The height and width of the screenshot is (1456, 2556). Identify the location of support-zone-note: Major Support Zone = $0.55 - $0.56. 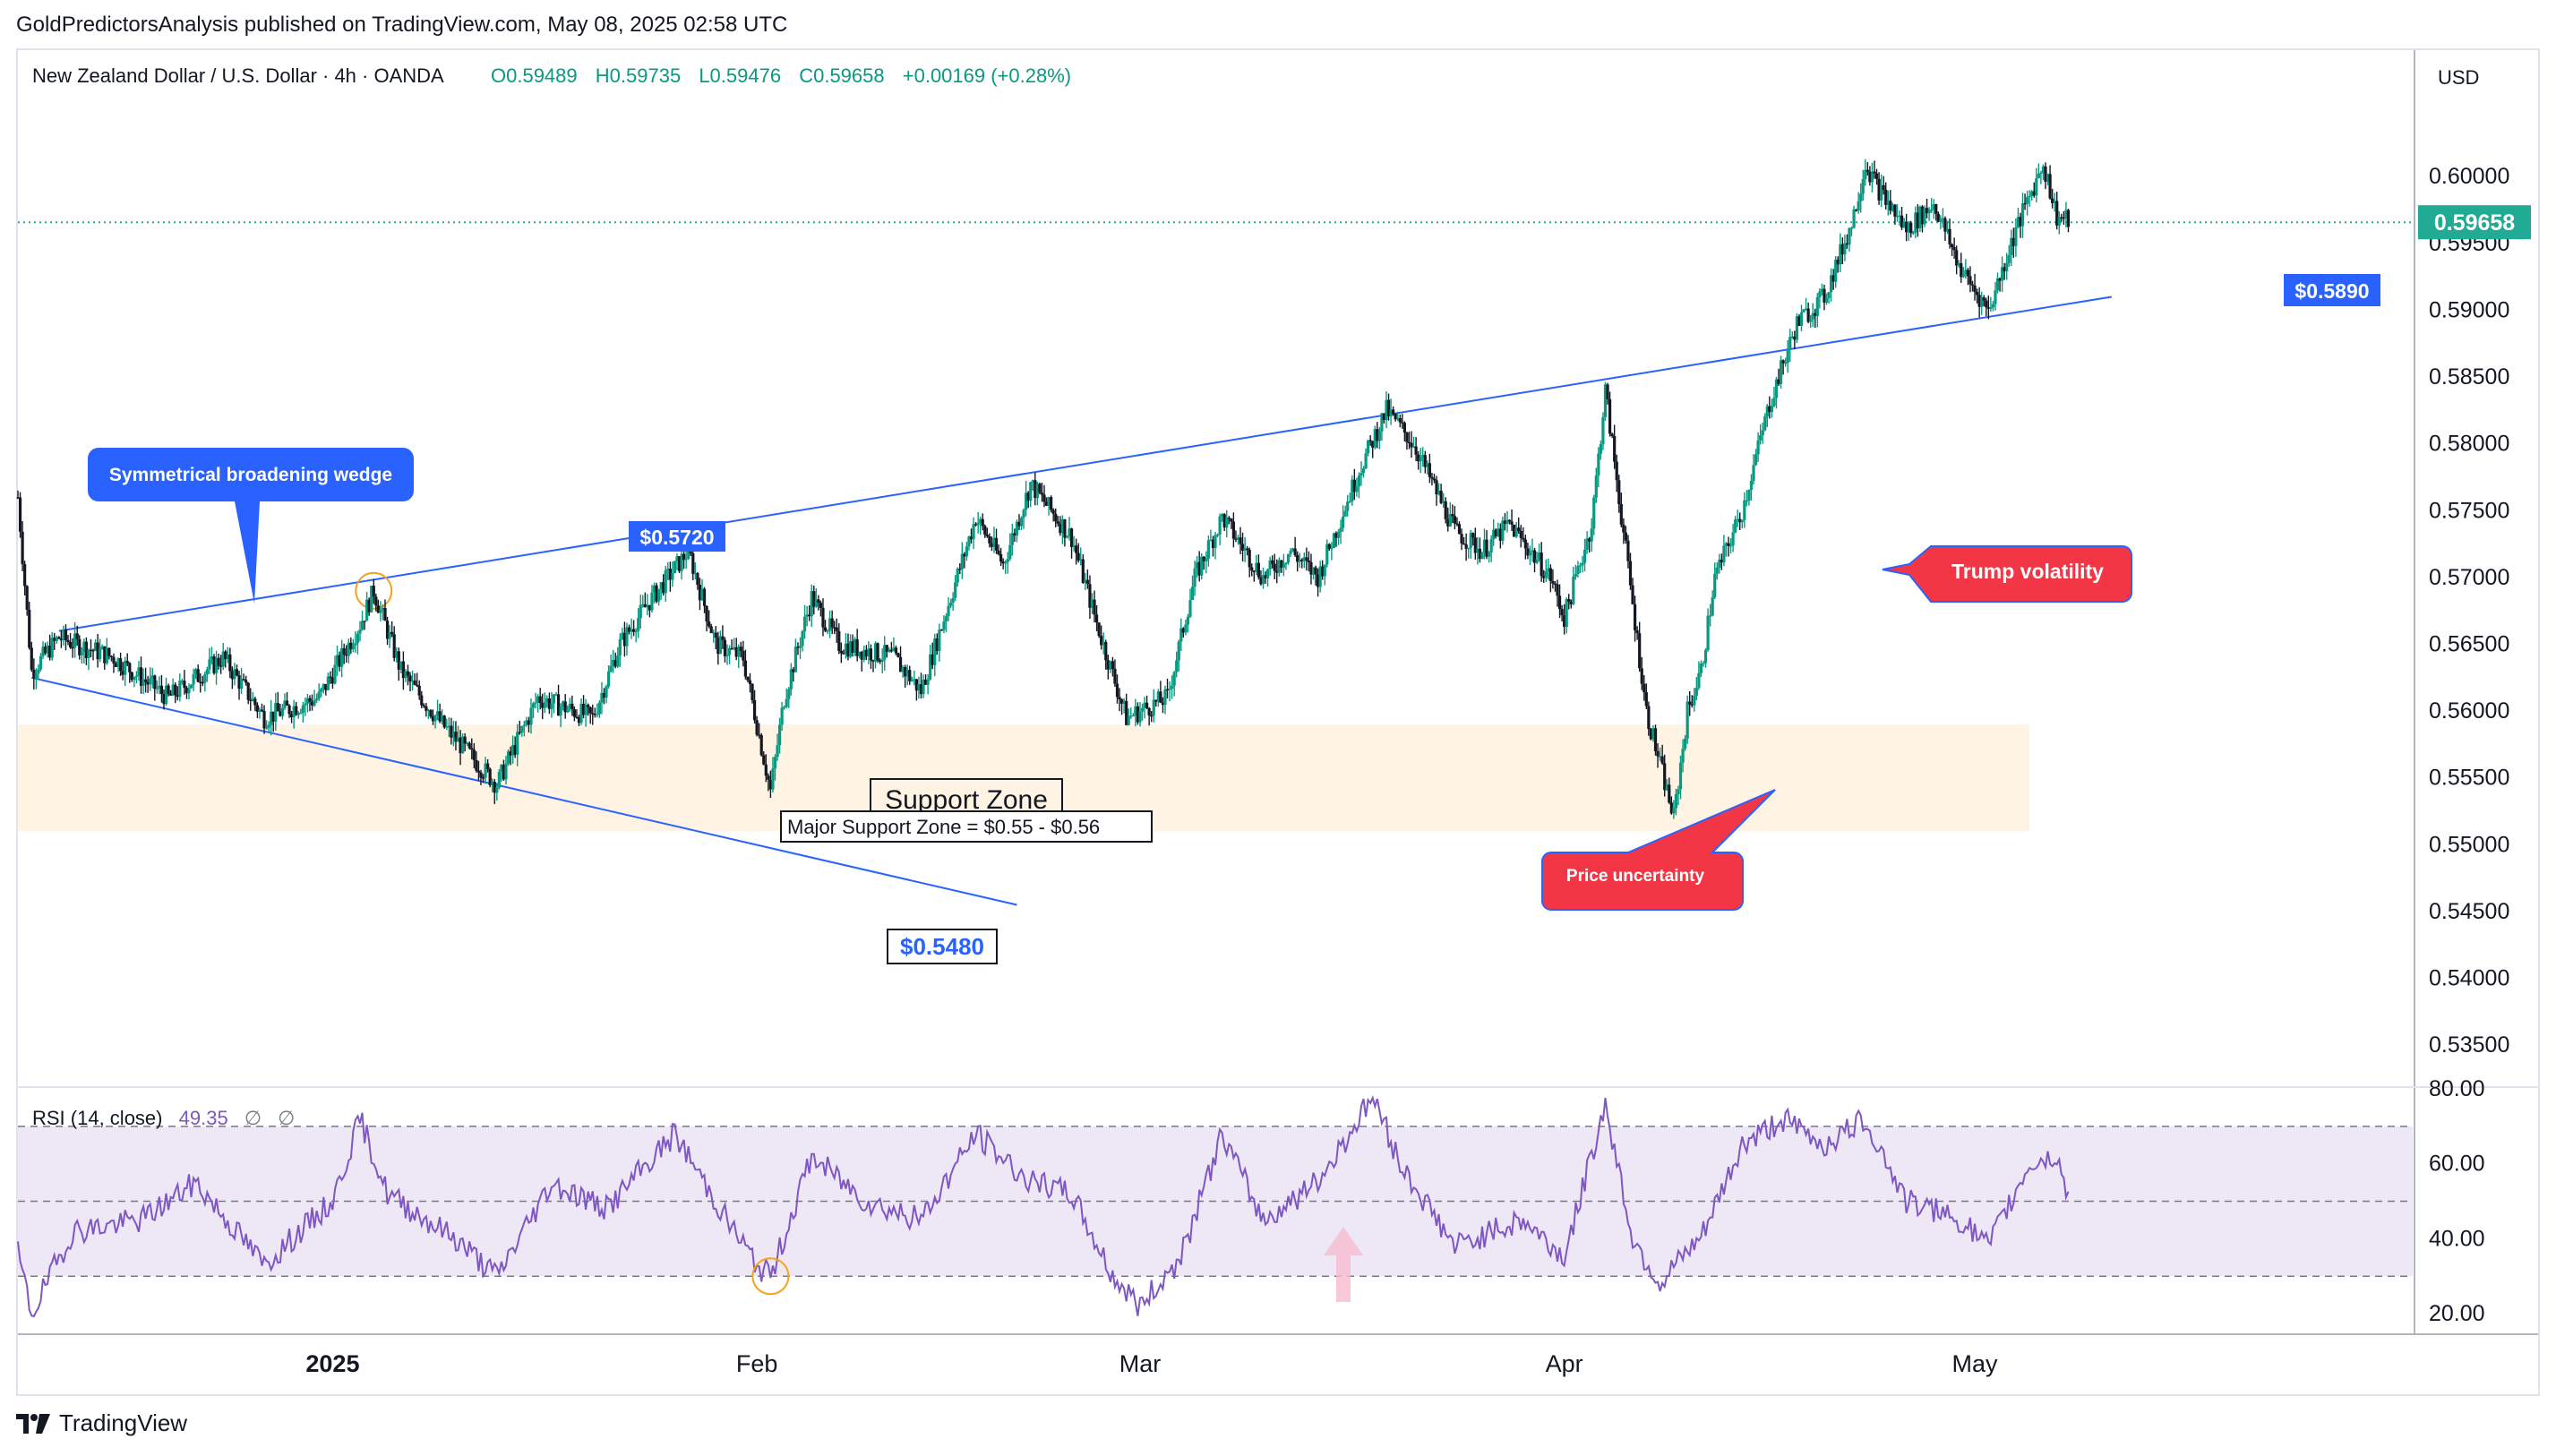
(943, 827).